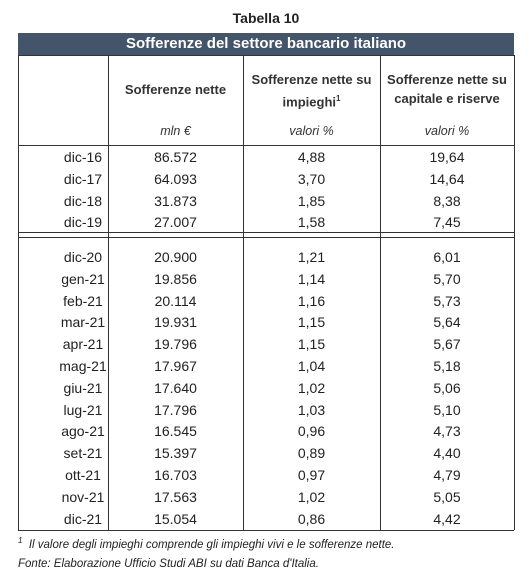 The height and width of the screenshot is (580, 532). Describe the element at coordinates (175, 475) in the screenshot. I see `cell: 16.703` at that location.